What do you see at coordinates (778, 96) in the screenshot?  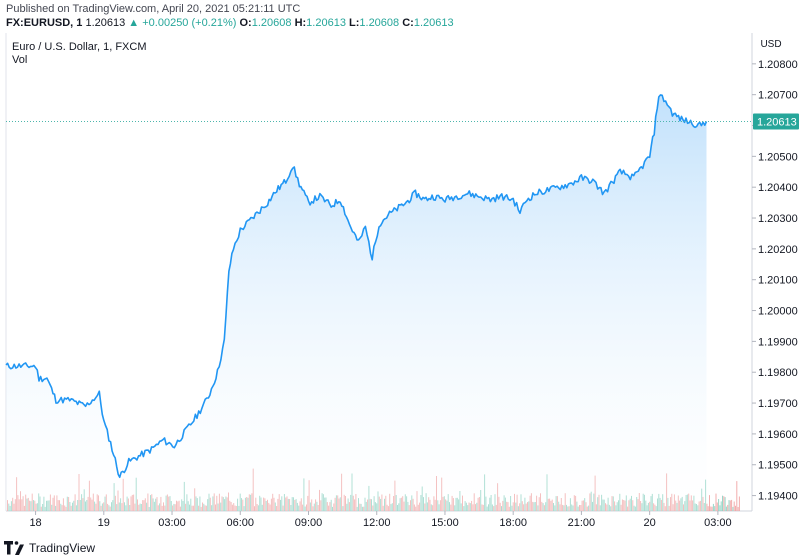 I see `y-tick-label: 1.20700` at bounding box center [778, 96].